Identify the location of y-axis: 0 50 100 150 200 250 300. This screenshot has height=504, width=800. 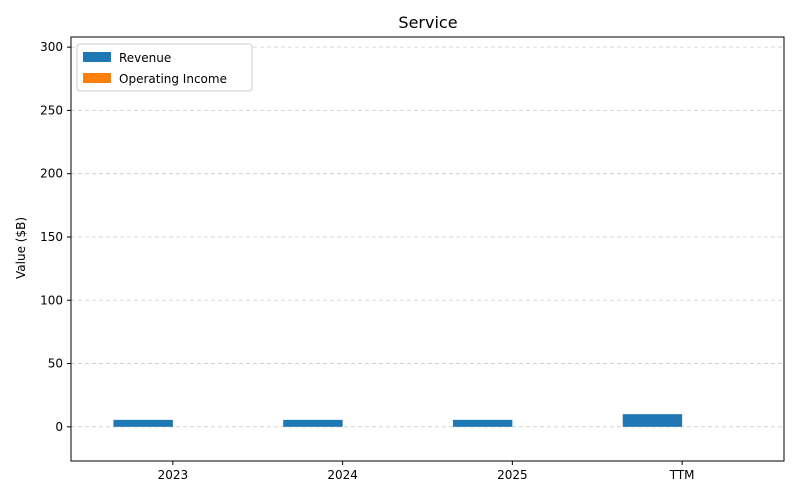
(55, 237).